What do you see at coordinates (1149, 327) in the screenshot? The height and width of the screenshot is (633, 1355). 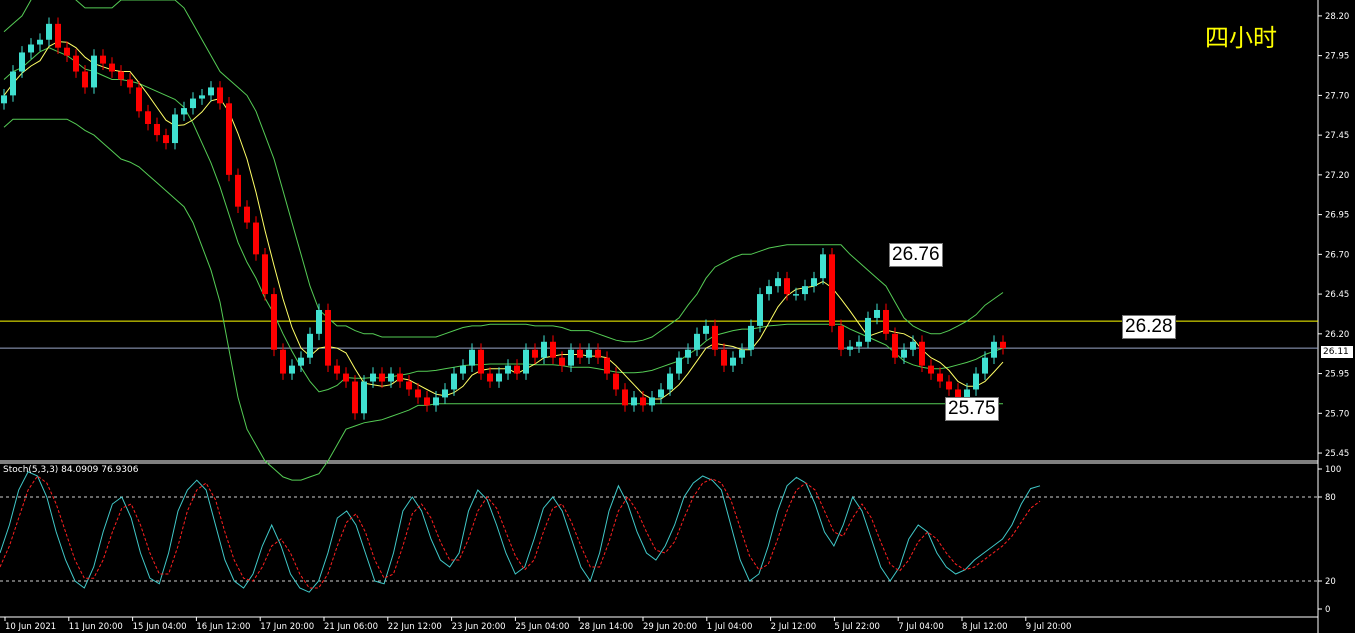 I see `resistance-price-annotation: 26.28` at bounding box center [1149, 327].